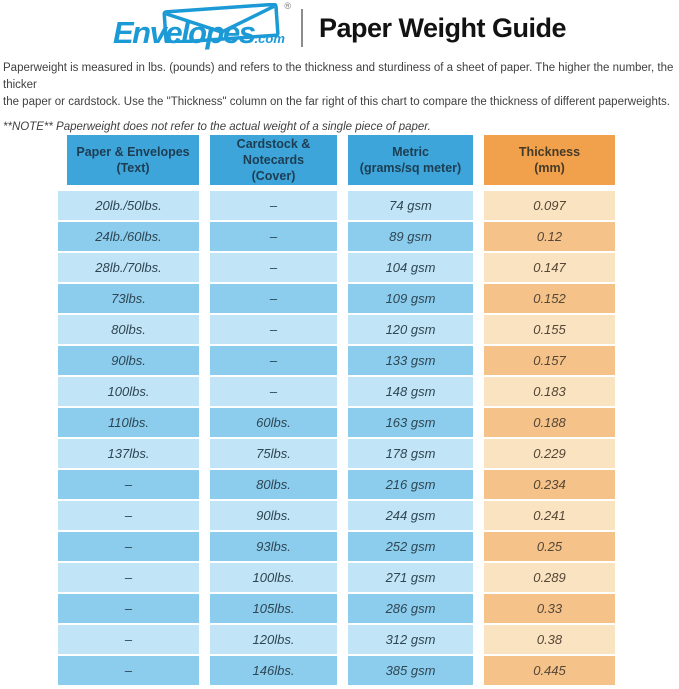 The width and height of the screenshot is (679, 689). I want to click on table-cell: 104 gsm, so click(410, 267).